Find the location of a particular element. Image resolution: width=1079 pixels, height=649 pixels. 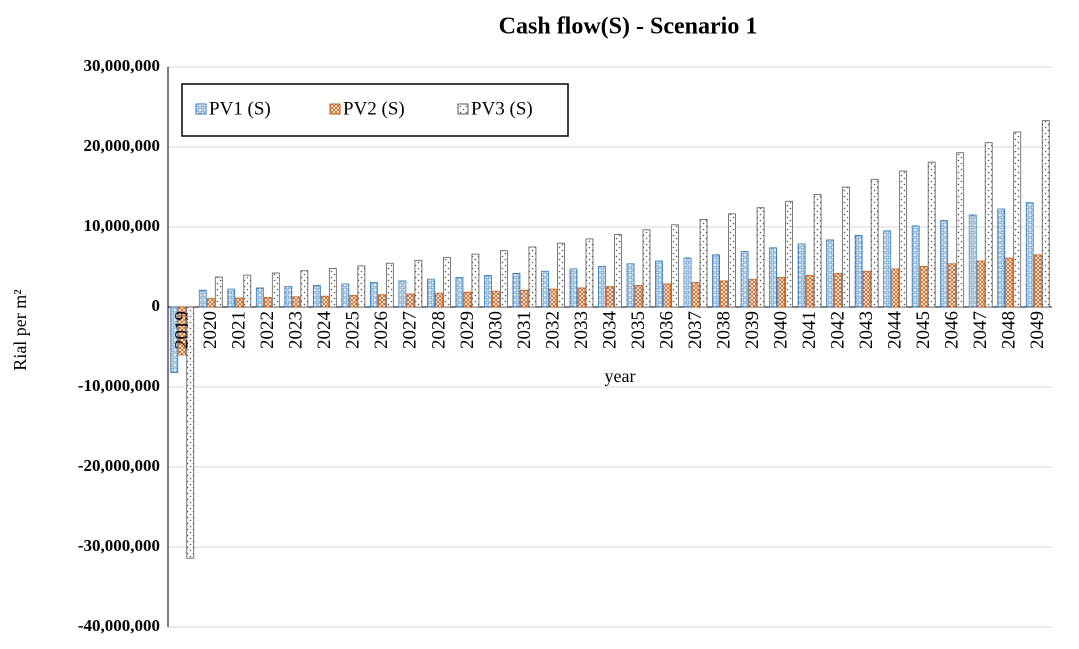

legend-box is located at coordinates (375, 110).